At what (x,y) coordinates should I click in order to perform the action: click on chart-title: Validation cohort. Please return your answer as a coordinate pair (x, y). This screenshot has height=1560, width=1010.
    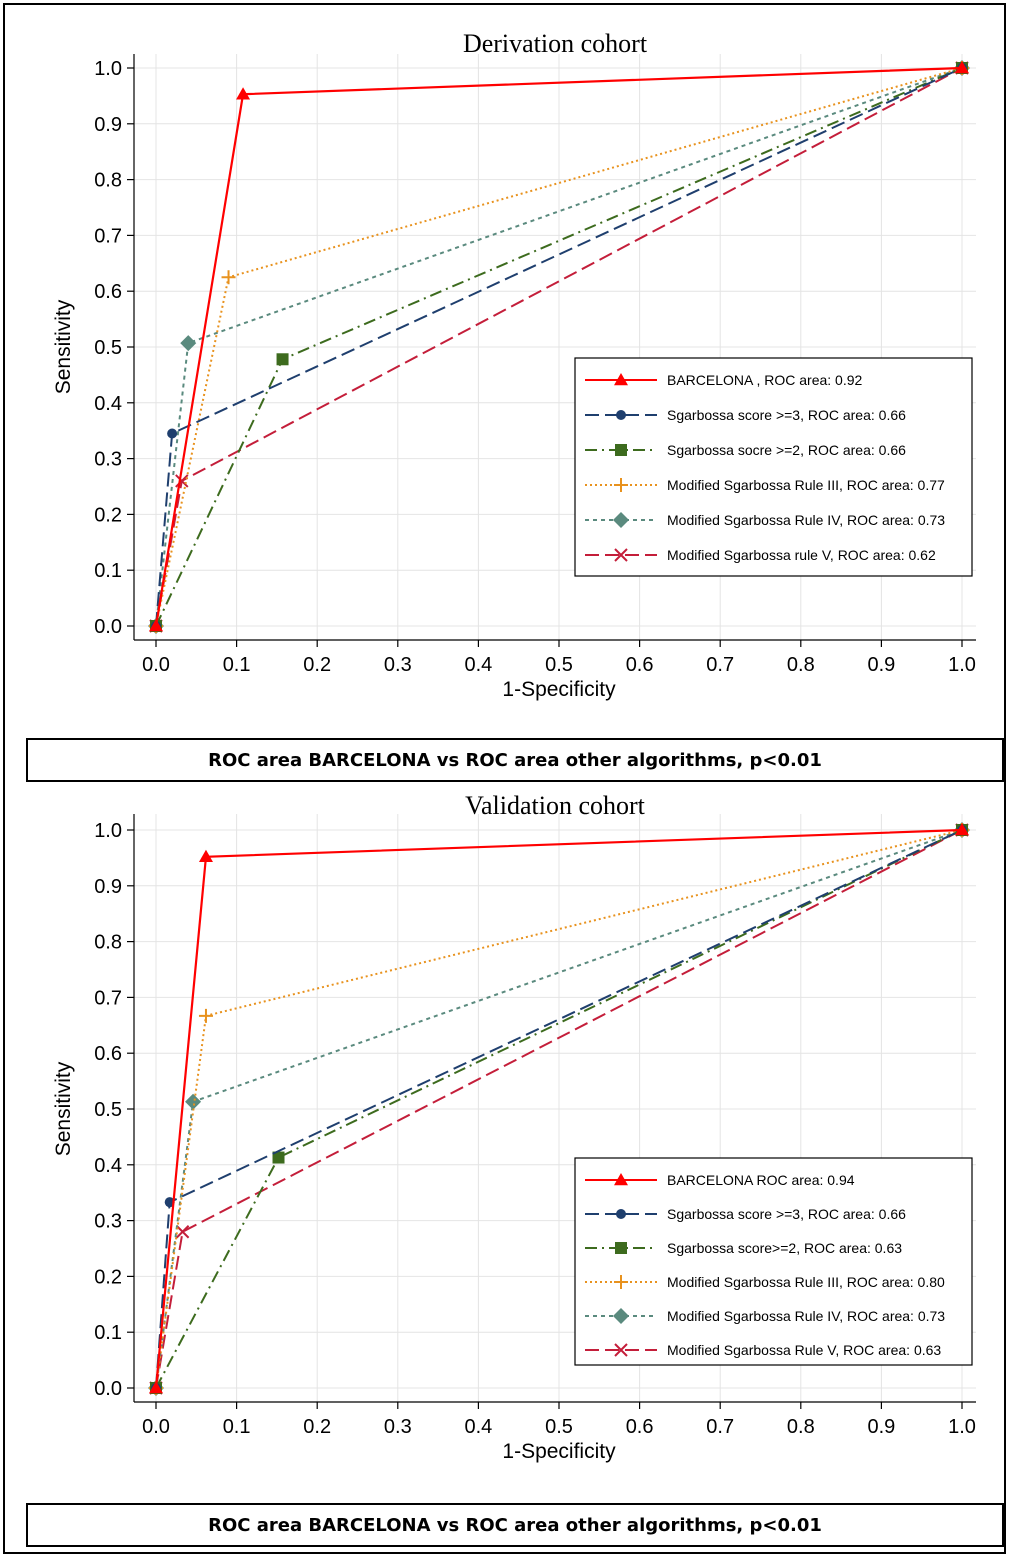
    Looking at the image, I should click on (555, 805).